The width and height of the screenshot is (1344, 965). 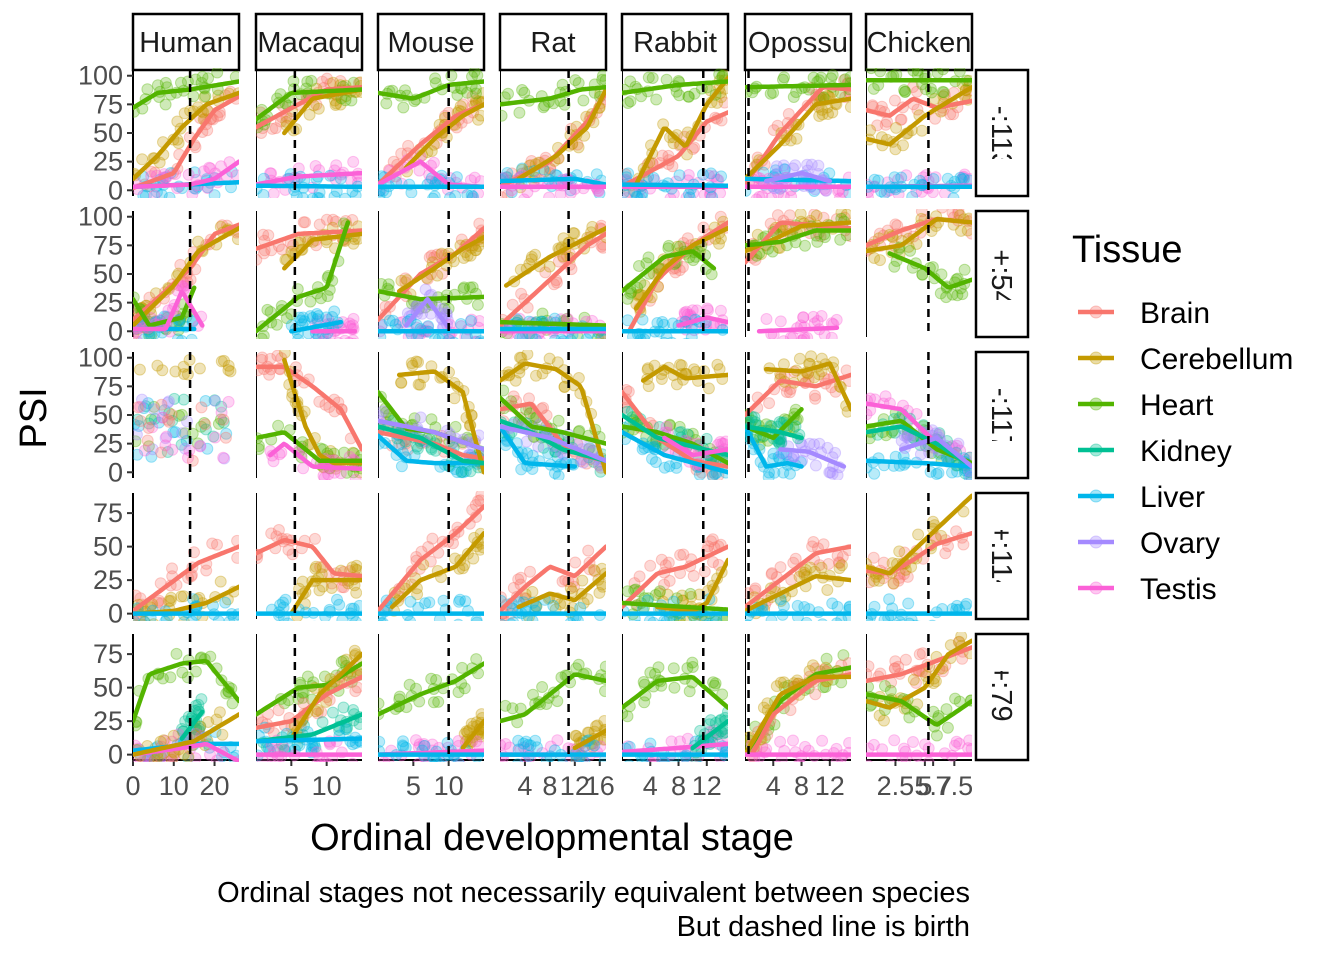 What do you see at coordinates (309, 408) in the screenshot?
I see `trend-line-brain` at bounding box center [309, 408].